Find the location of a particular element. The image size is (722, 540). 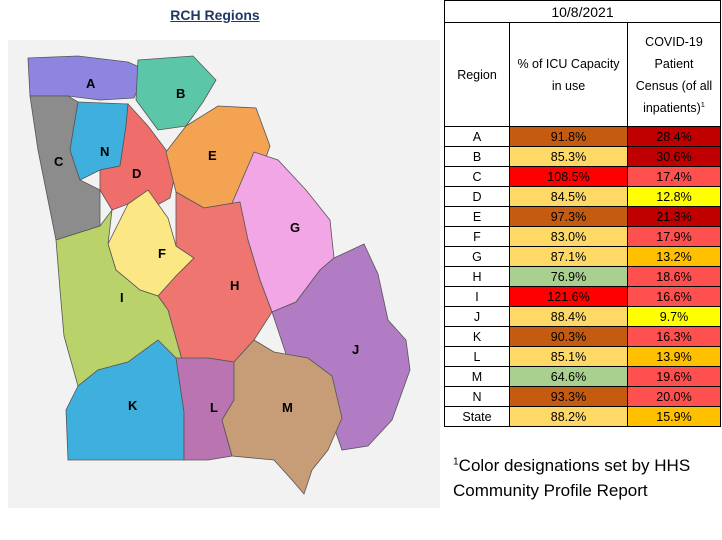

region-label-h: H is located at coordinates (234, 285).